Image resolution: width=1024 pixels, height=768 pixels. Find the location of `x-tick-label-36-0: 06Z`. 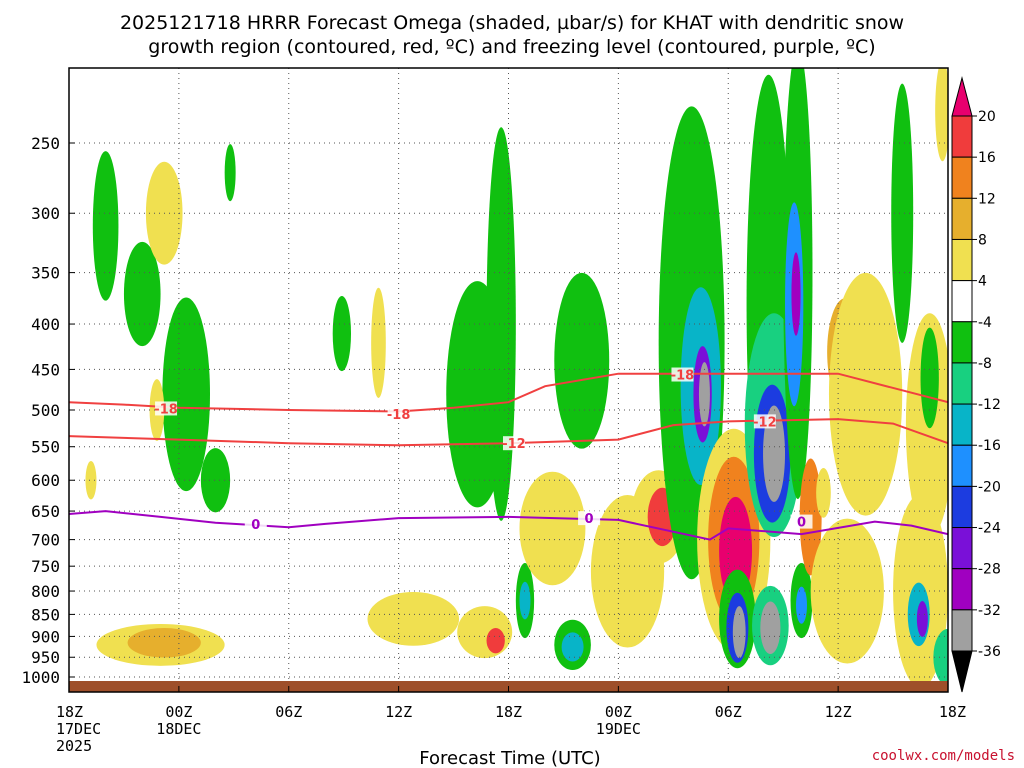

x-tick-label-36-0: 06Z is located at coordinates (728, 712).